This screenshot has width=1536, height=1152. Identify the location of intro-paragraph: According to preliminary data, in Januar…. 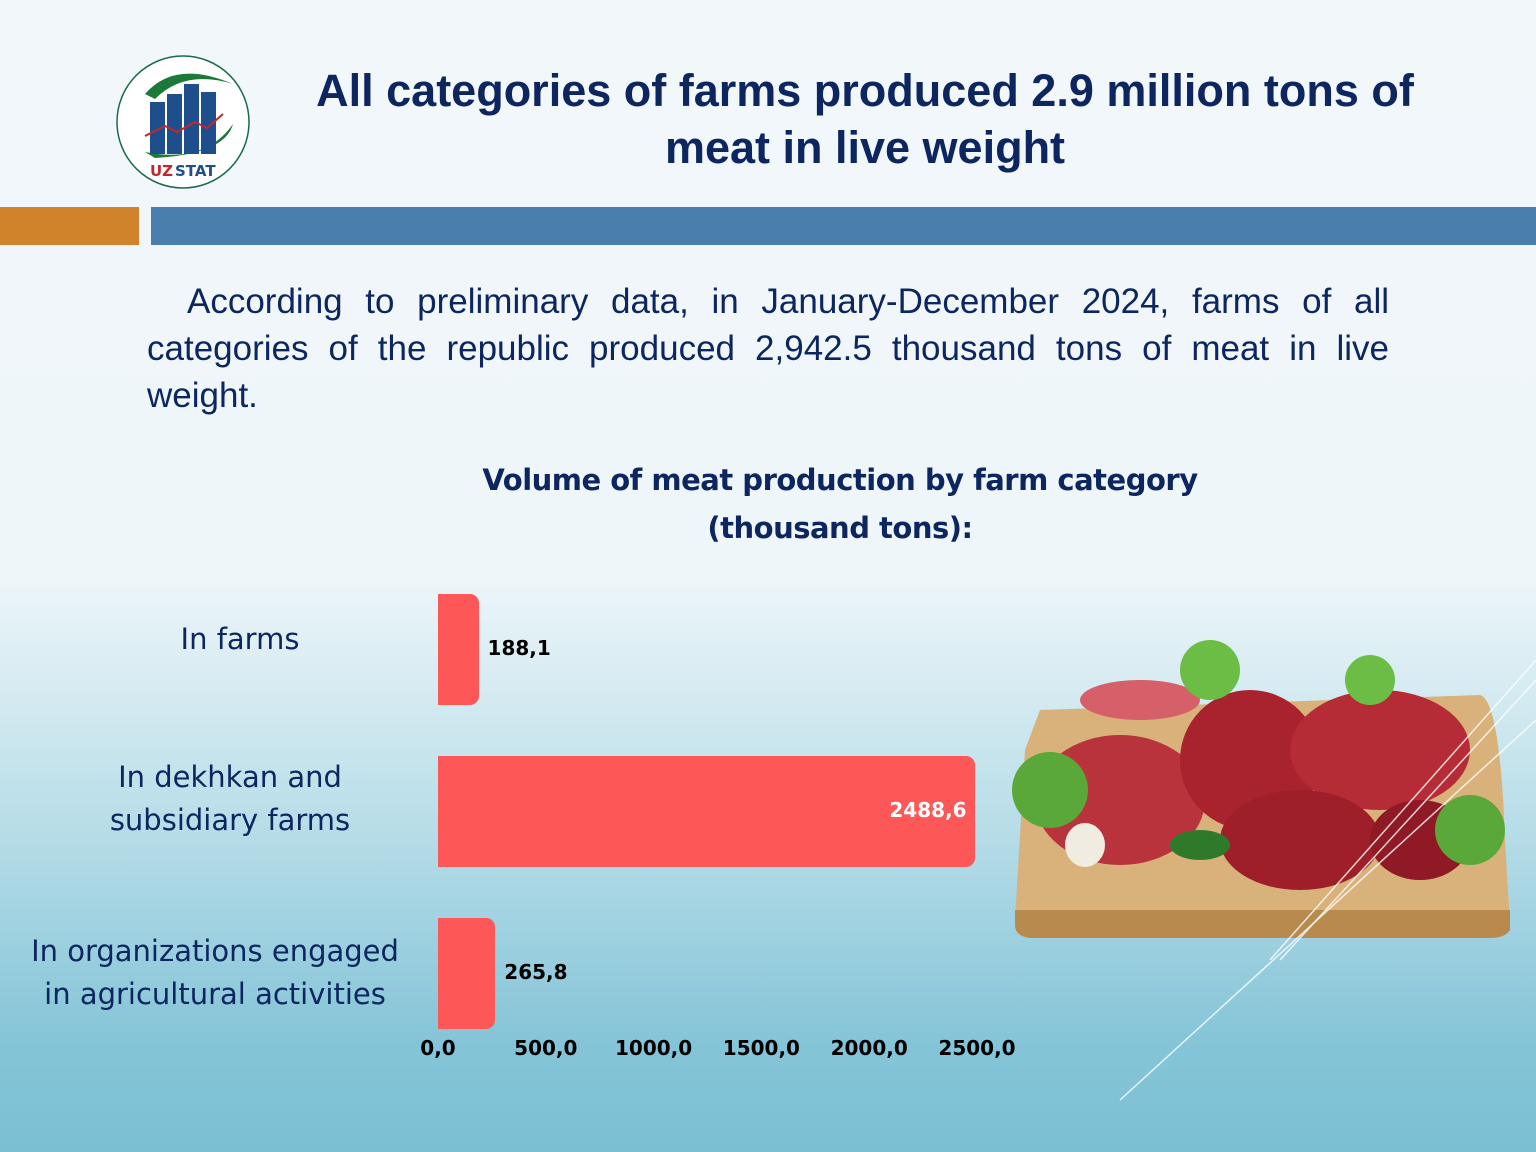
(768, 348).